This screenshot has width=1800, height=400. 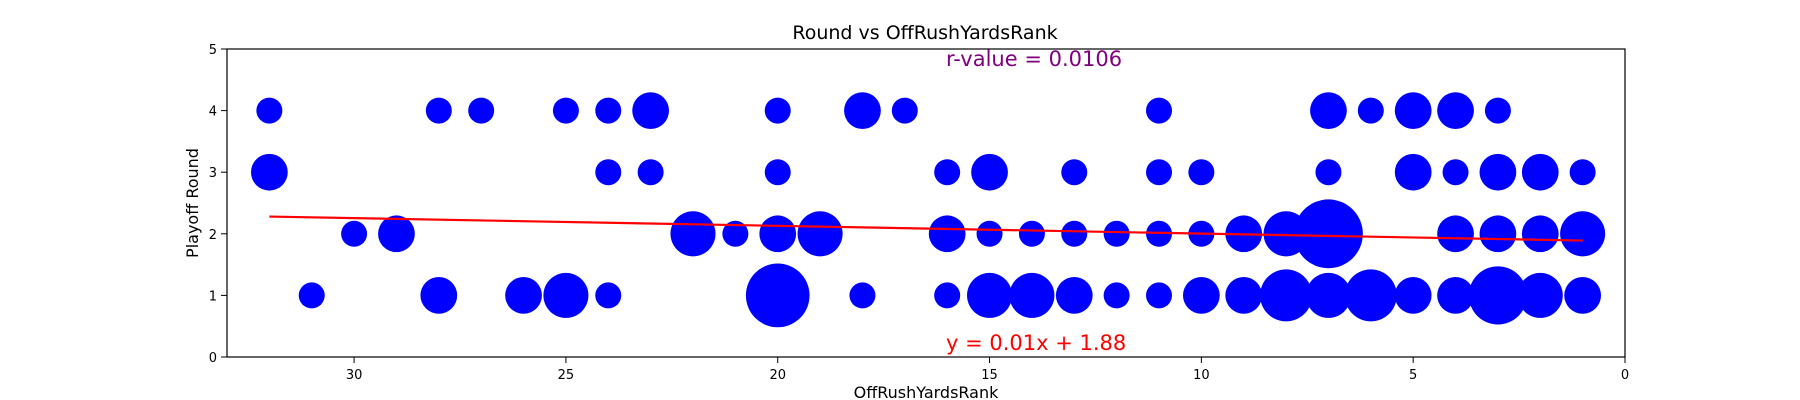 I want to click on y-tick-label: 0, so click(x=213, y=358).